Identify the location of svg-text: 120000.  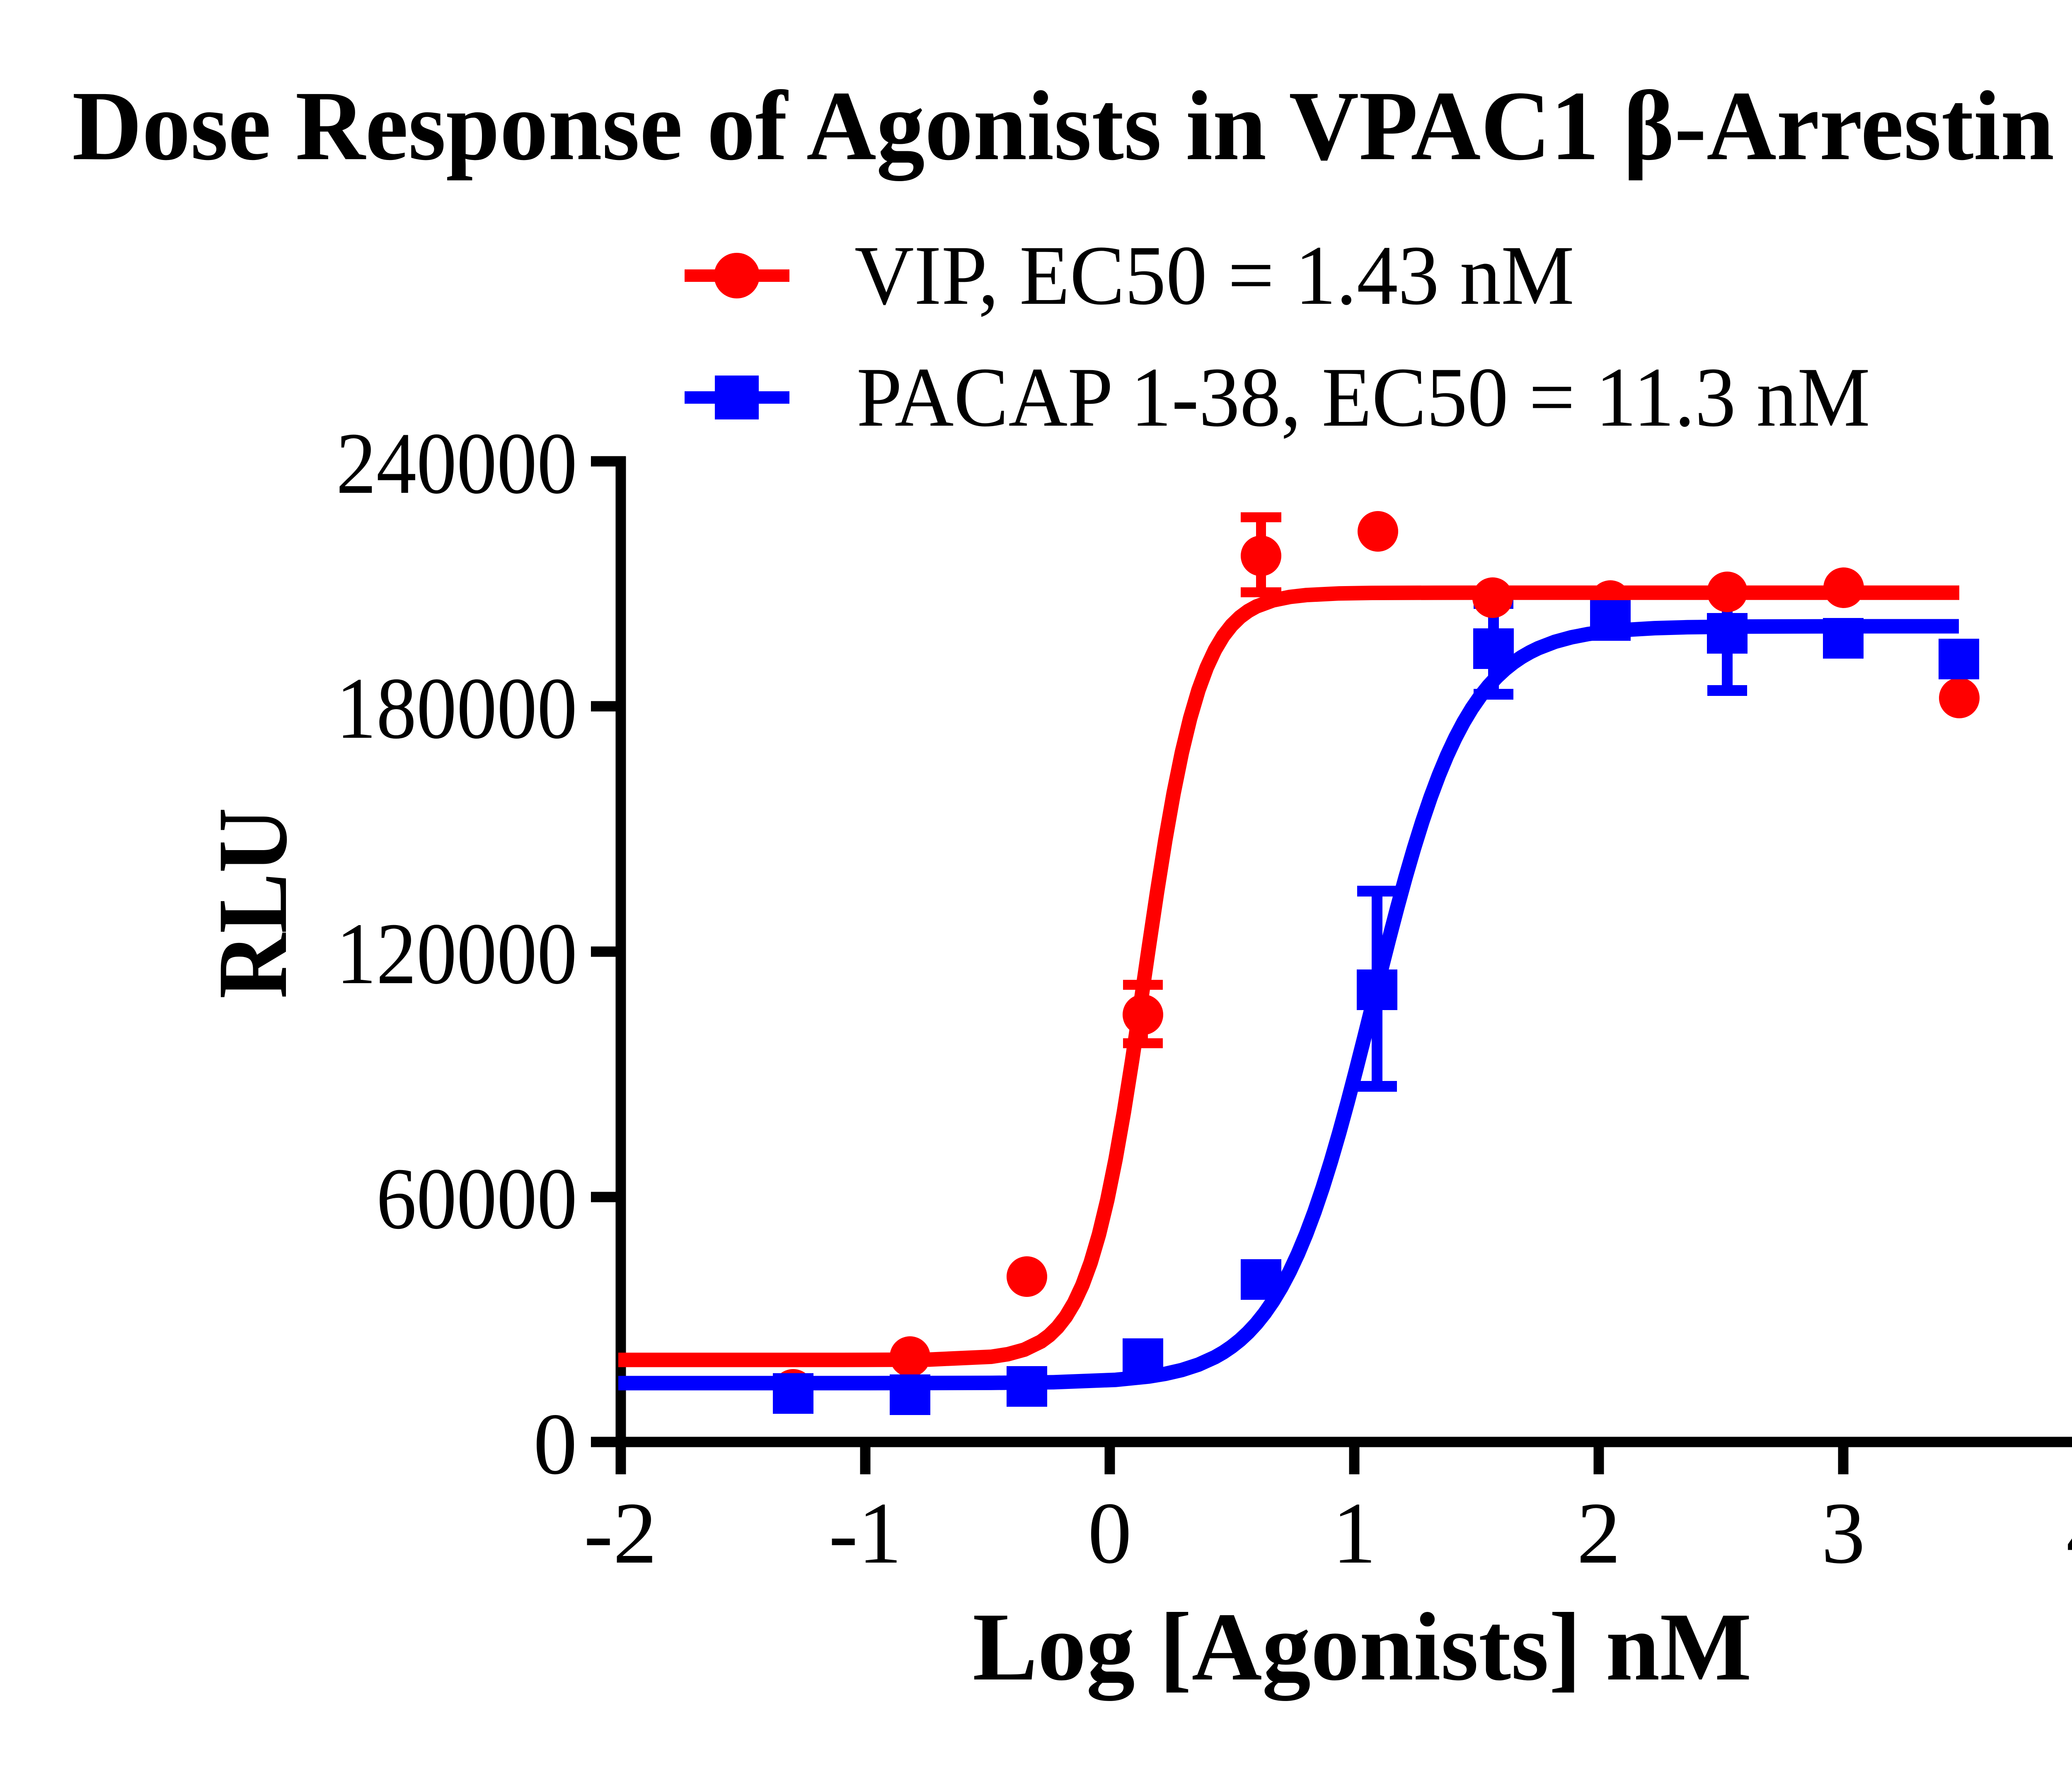
(456, 953).